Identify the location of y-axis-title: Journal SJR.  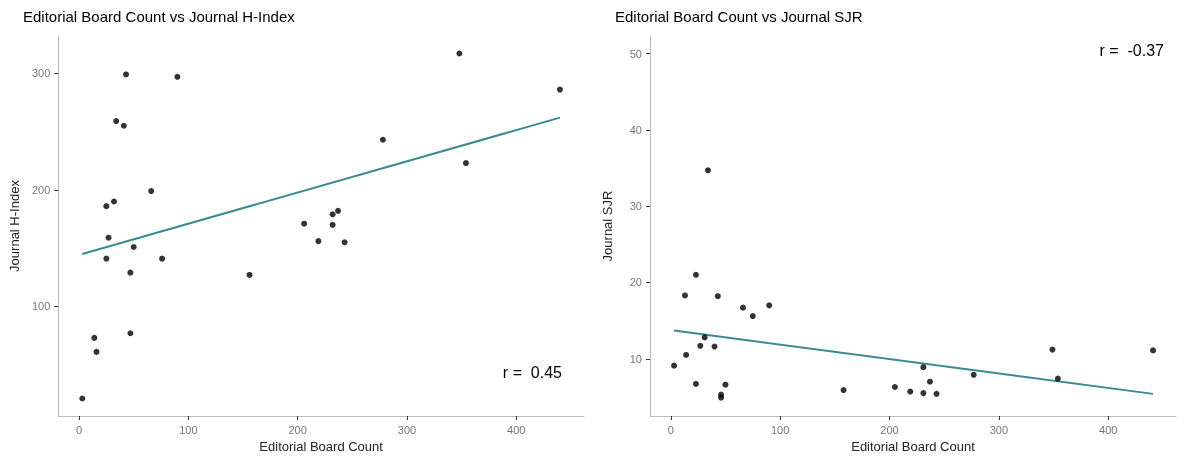
(607, 226).